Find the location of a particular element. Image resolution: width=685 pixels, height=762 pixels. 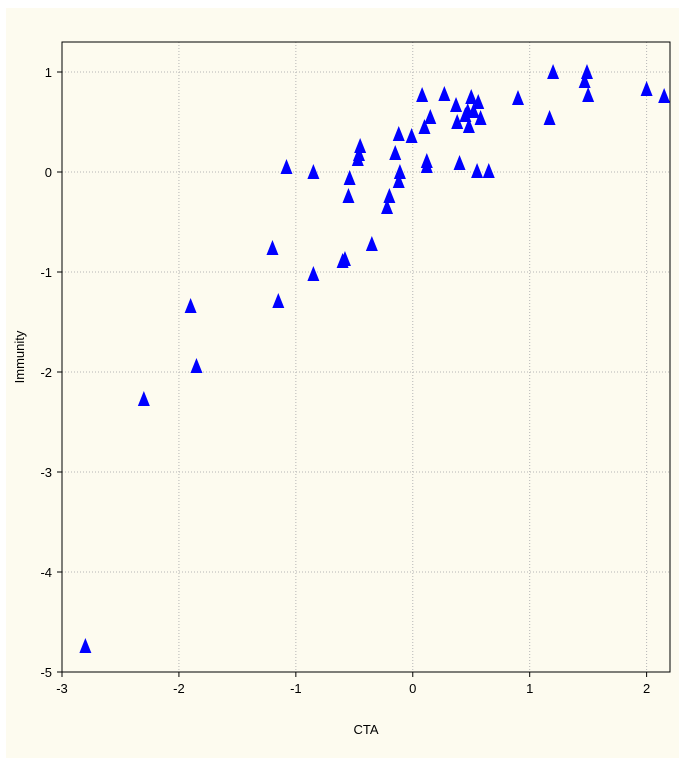

x-tick-label: -1 is located at coordinates (296, 688).